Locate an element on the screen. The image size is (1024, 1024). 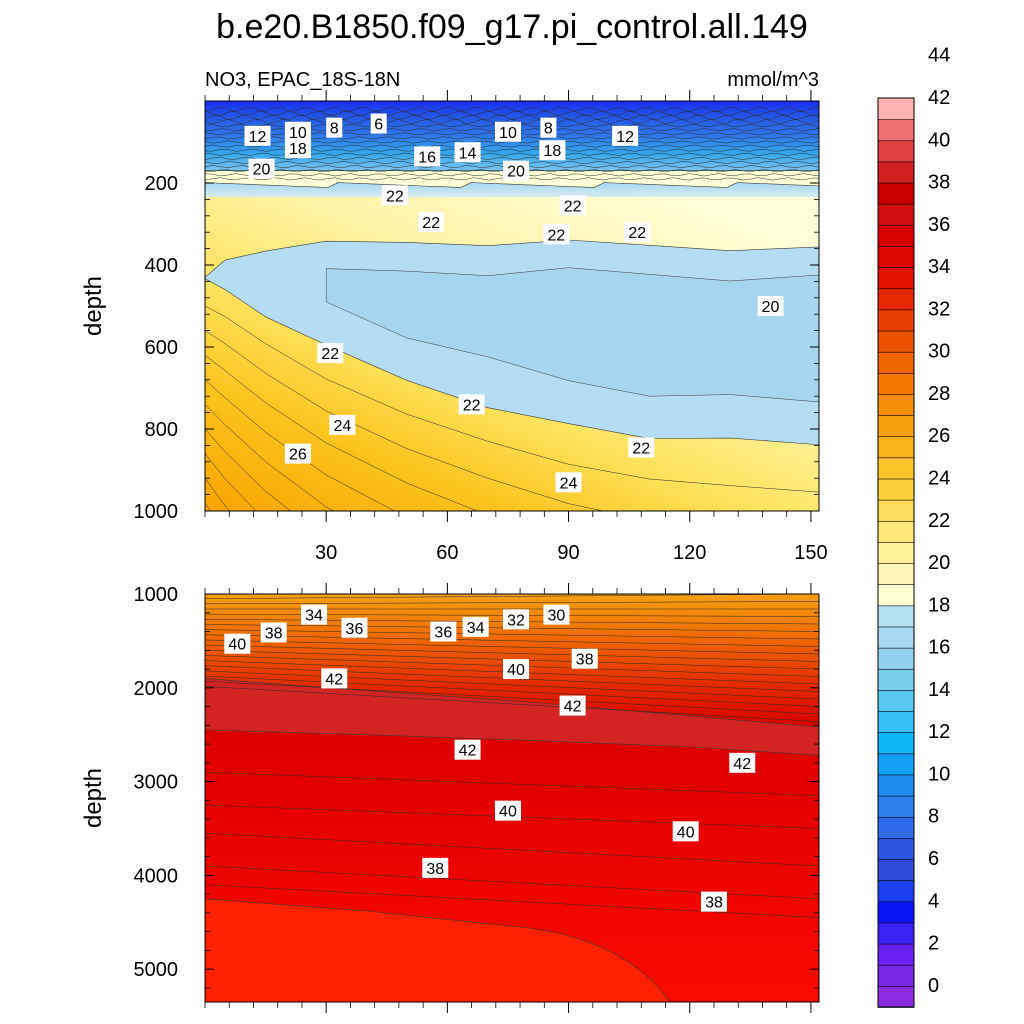
contour-label-text: 8 is located at coordinates (548, 129).